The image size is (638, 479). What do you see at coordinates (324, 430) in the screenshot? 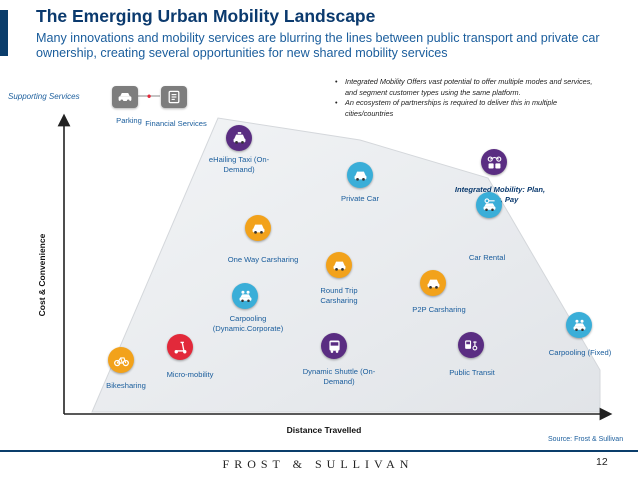
I see `x-axis-label: Distance Travelled` at bounding box center [324, 430].